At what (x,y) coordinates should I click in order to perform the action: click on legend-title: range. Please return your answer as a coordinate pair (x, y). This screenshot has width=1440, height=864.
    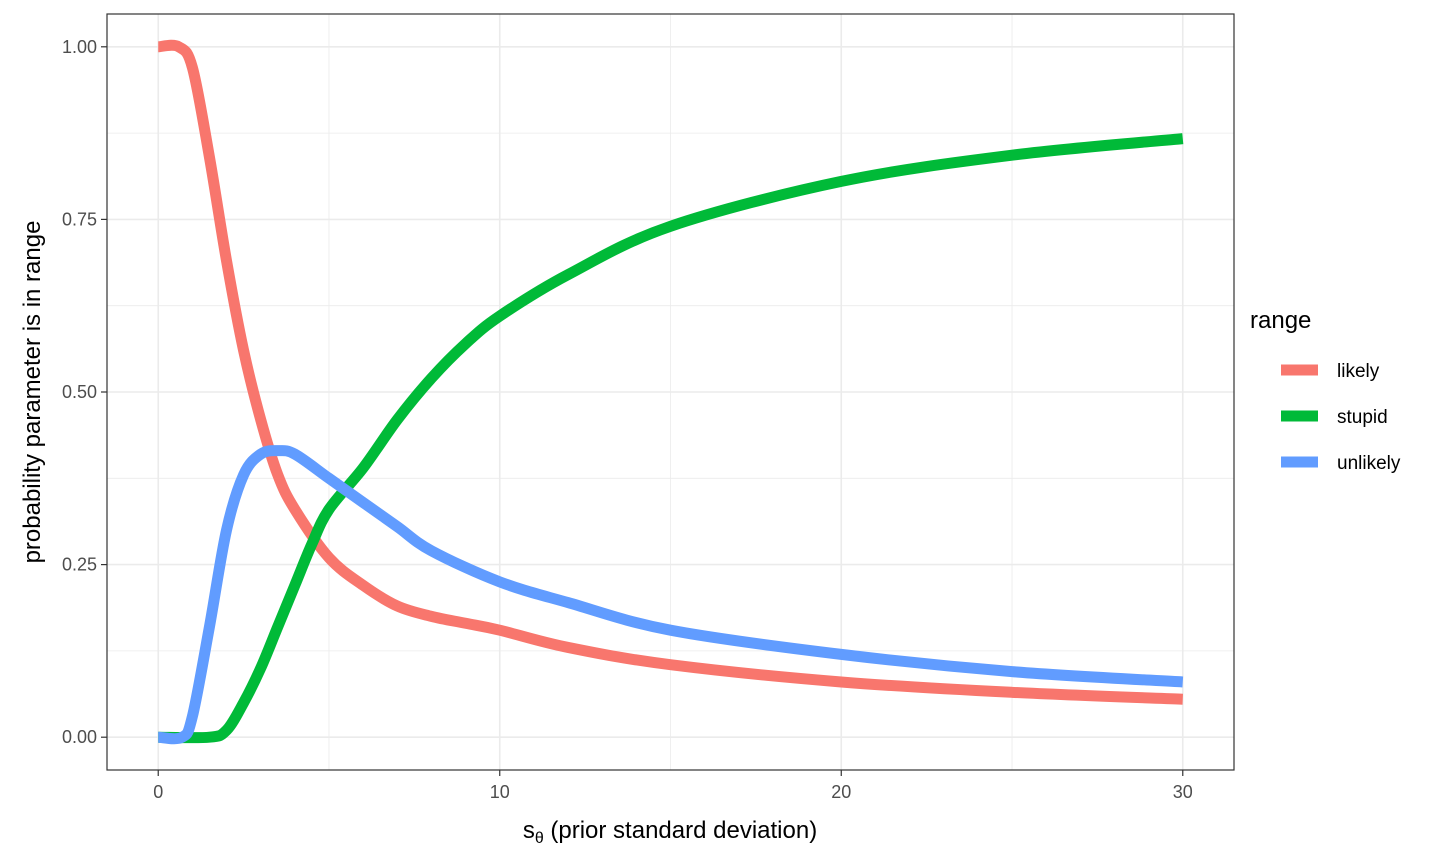
    Looking at the image, I should click on (1280, 320).